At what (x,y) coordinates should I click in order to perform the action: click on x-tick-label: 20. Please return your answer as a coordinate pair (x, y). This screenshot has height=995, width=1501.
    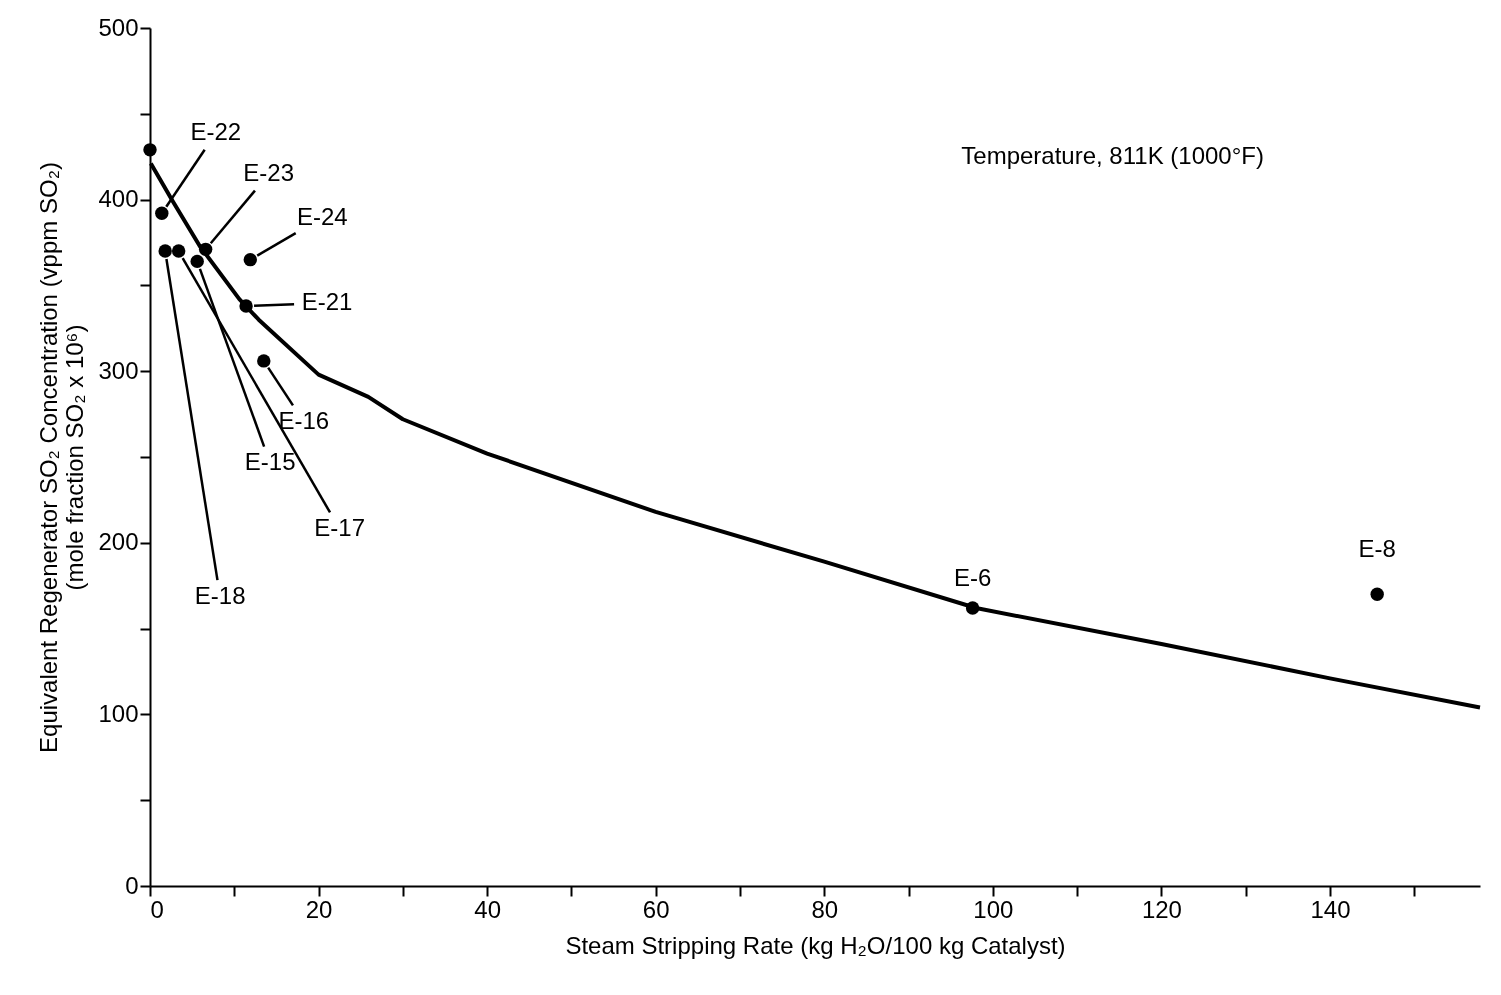
    Looking at the image, I should click on (319, 909).